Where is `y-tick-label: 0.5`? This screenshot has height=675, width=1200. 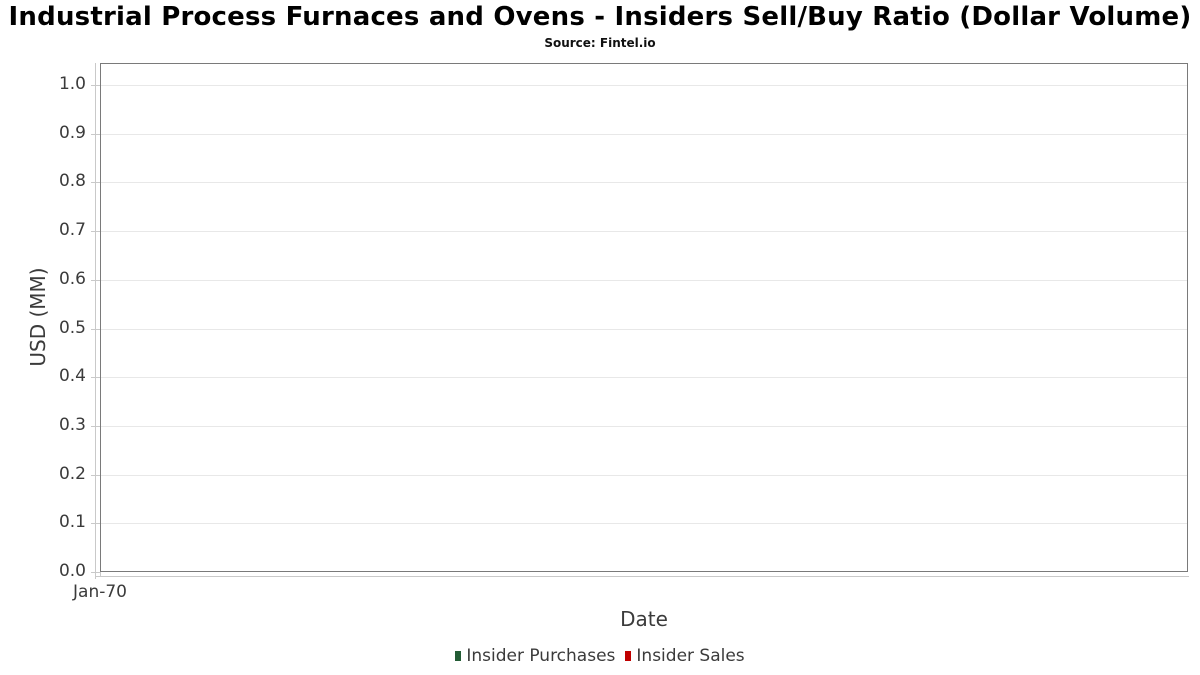 y-tick-label: 0.5 is located at coordinates (72, 327).